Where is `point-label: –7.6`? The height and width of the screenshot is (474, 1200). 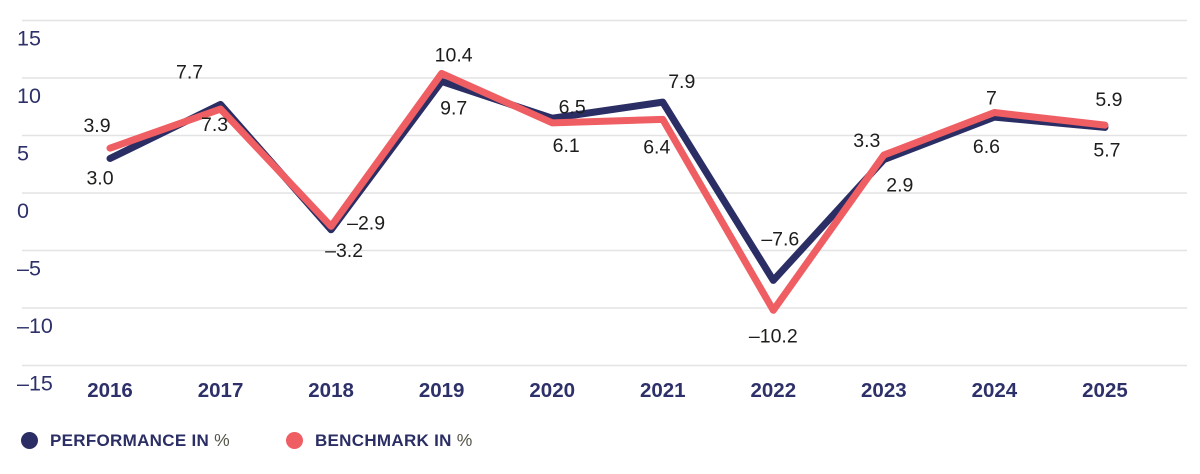 point-label: –7.6 is located at coordinates (780, 239).